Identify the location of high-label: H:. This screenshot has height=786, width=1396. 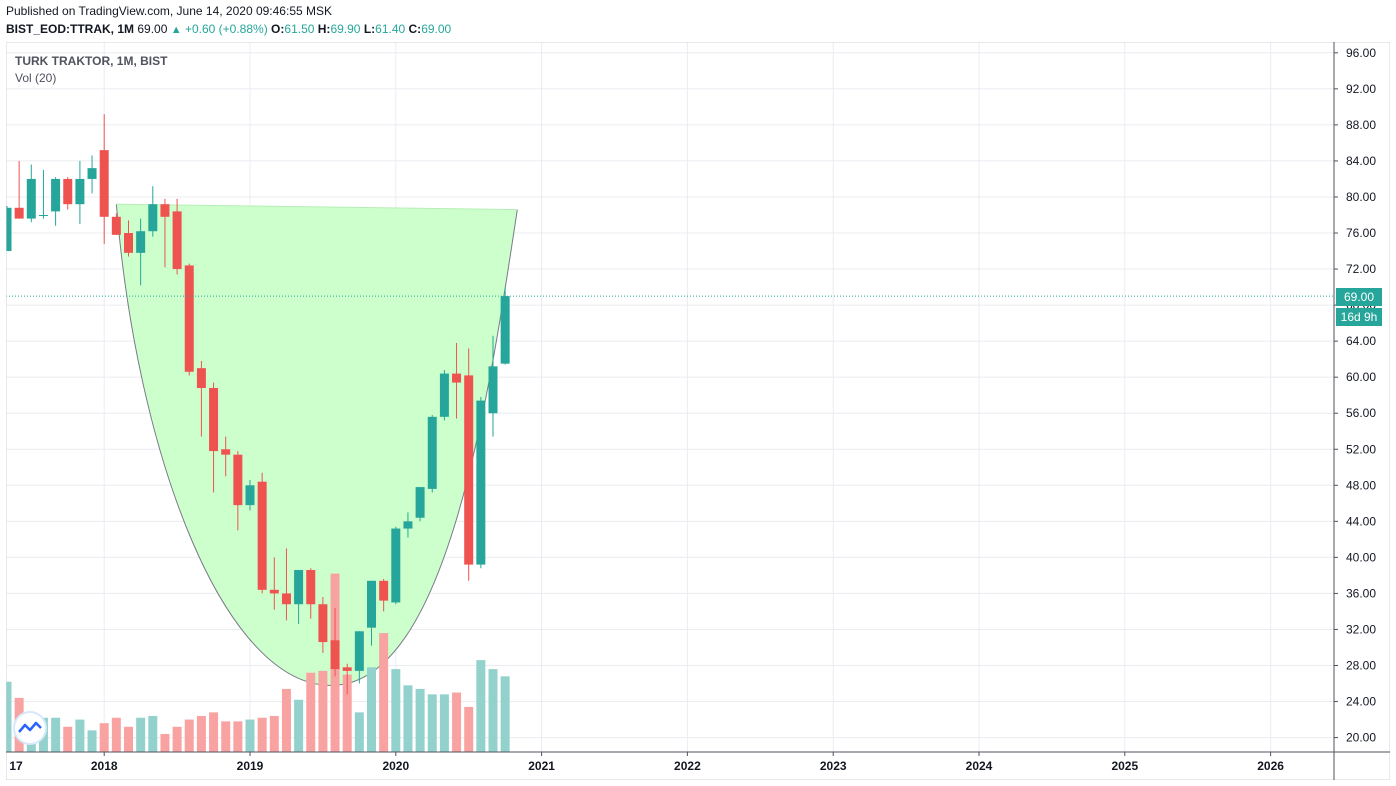
(324, 29).